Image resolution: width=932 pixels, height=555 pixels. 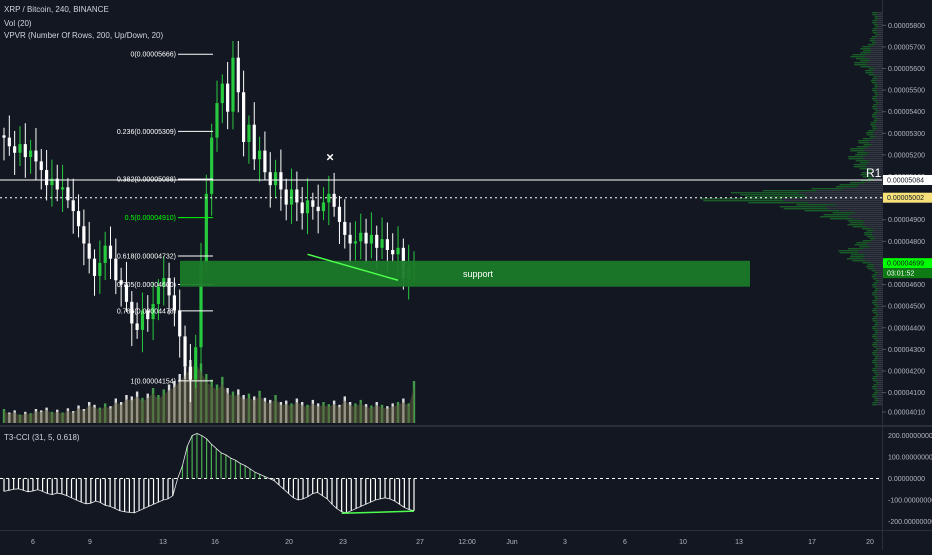 I want to click on time-tick-label: 9, so click(x=90, y=542).